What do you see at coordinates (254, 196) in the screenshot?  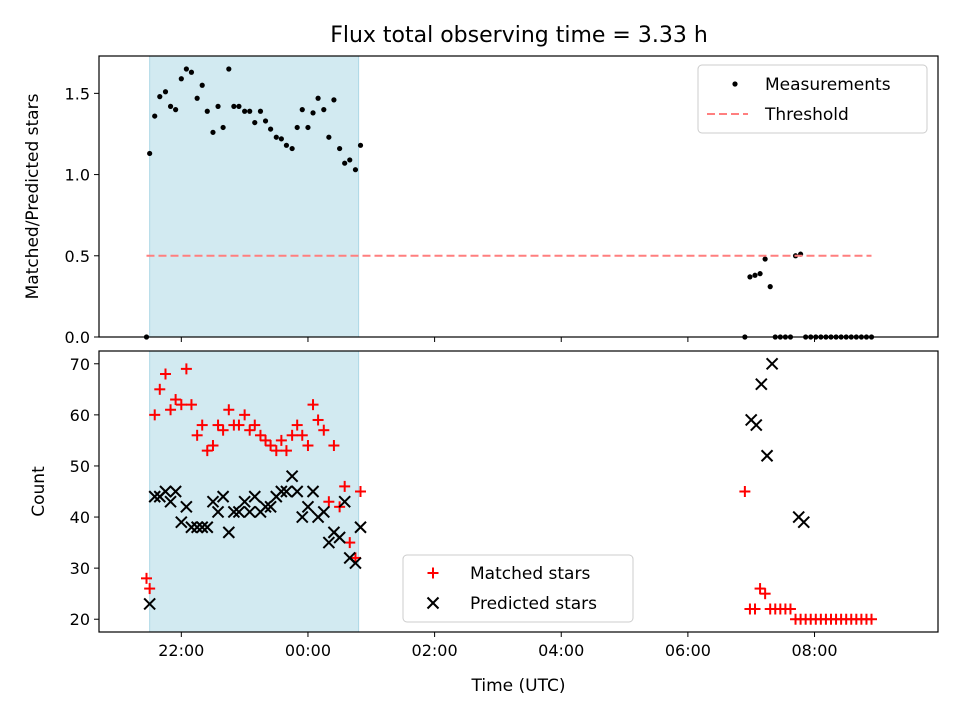 I see `observing-span-band` at bounding box center [254, 196].